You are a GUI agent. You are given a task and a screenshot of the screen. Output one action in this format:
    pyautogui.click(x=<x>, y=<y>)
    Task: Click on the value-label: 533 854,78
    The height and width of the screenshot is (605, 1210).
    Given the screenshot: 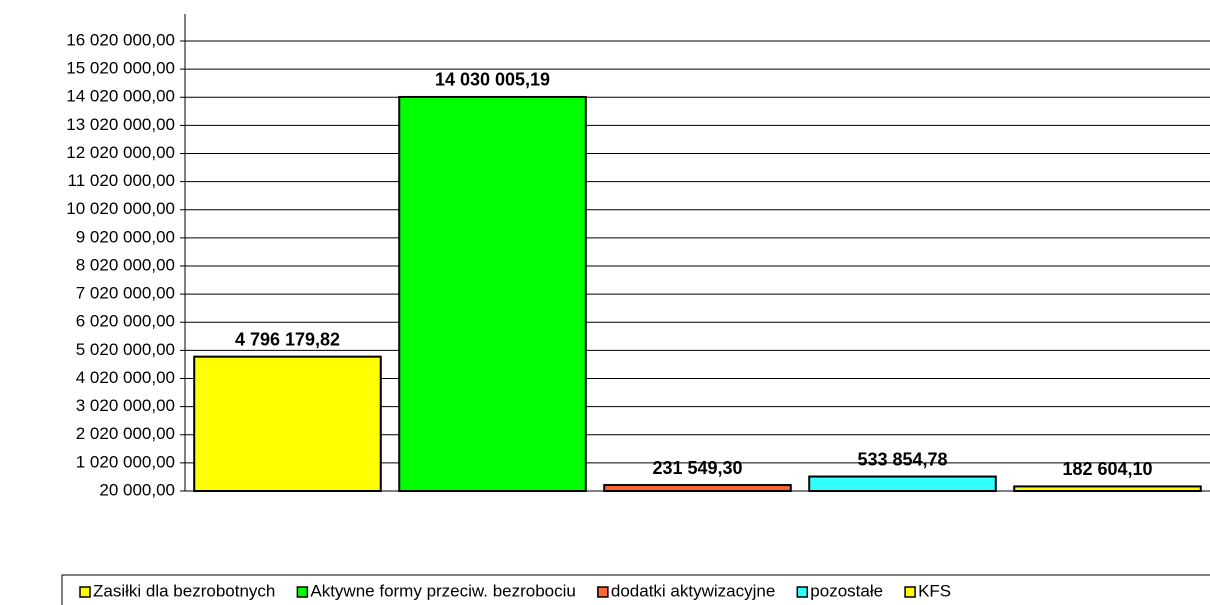 What is the action you would take?
    pyautogui.click(x=902, y=459)
    